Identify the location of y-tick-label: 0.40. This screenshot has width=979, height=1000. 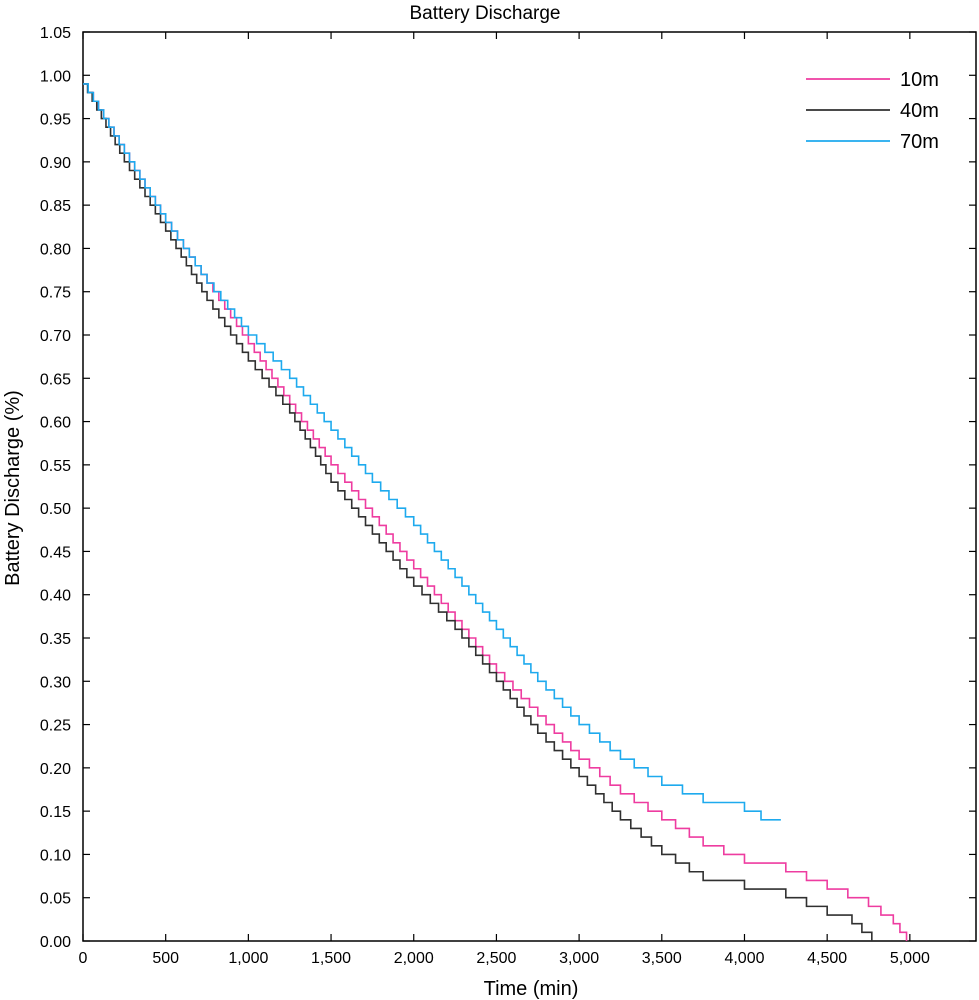
(55, 596).